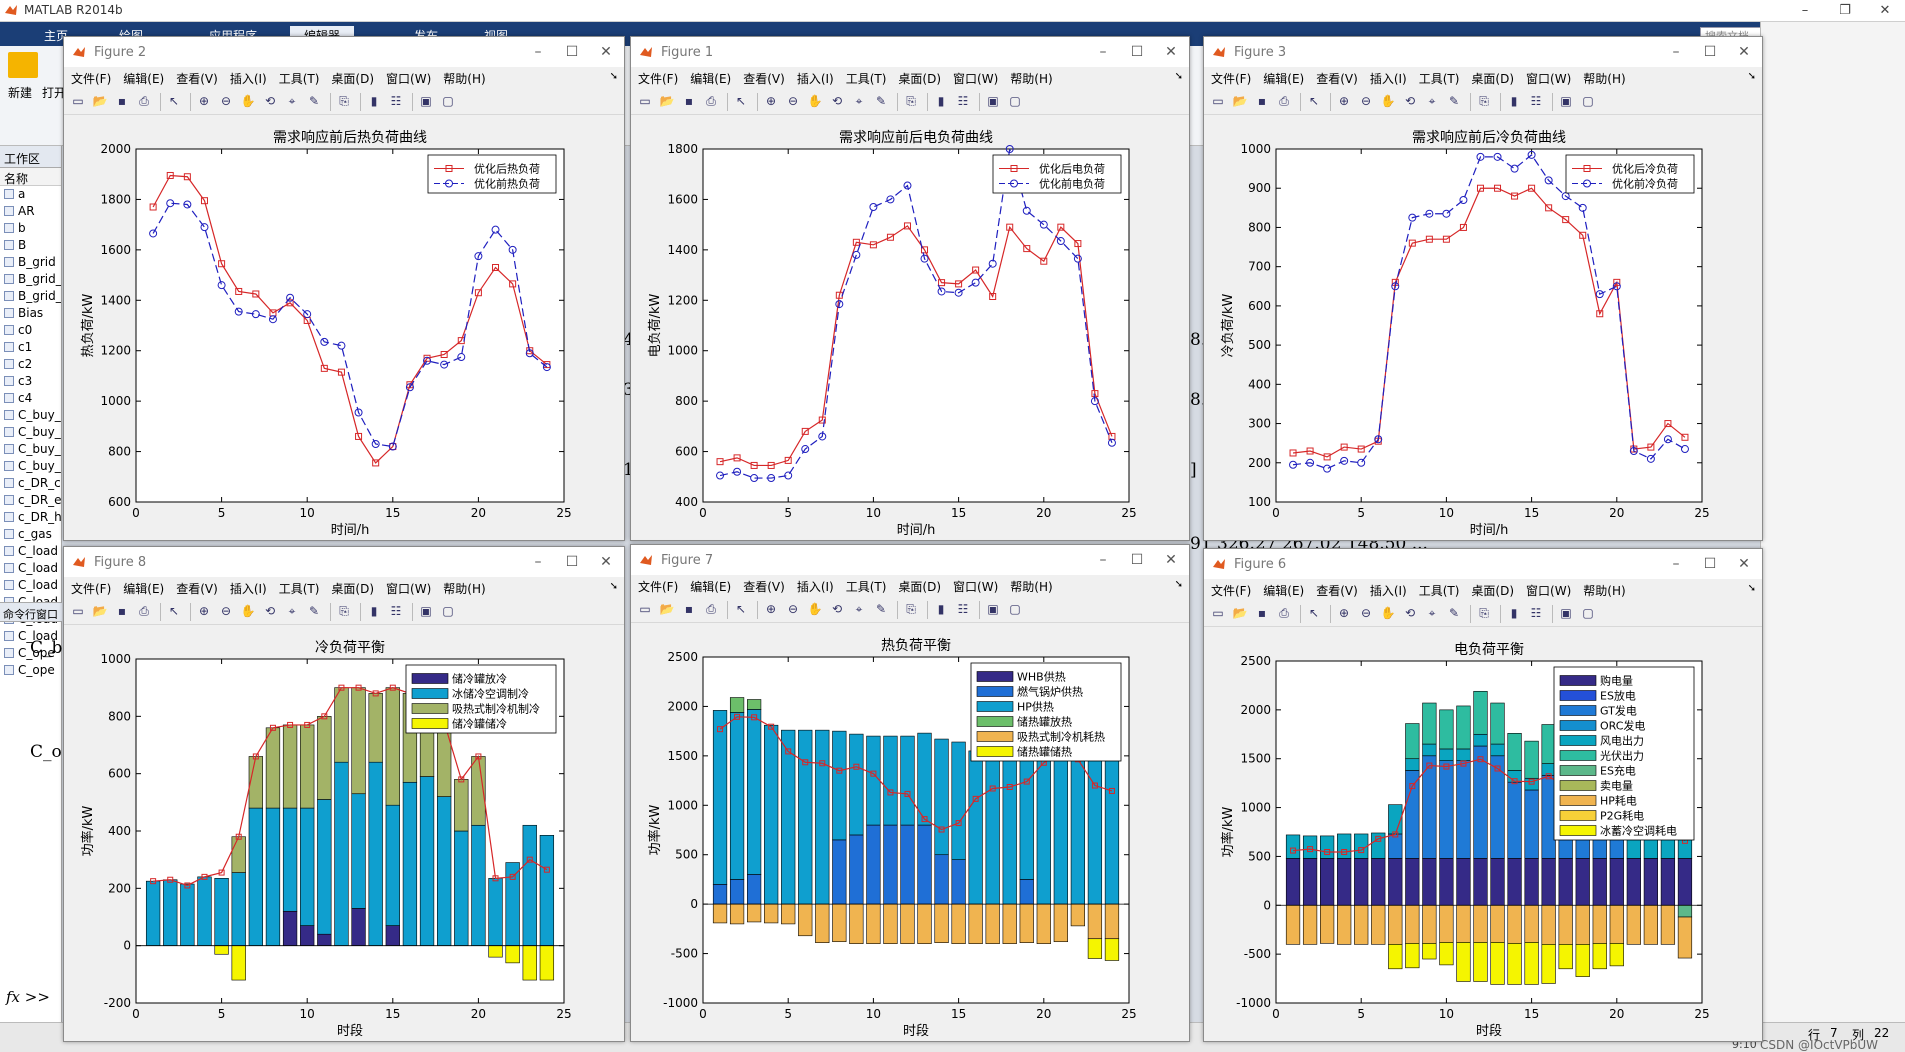  Describe the element at coordinates (30, 211) in the screenshot. I see `workspace-variable: AR` at that location.